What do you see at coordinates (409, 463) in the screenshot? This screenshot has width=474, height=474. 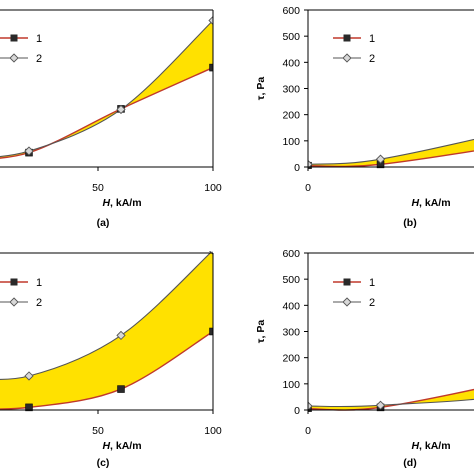 I see `panel-label: (d)` at bounding box center [409, 463].